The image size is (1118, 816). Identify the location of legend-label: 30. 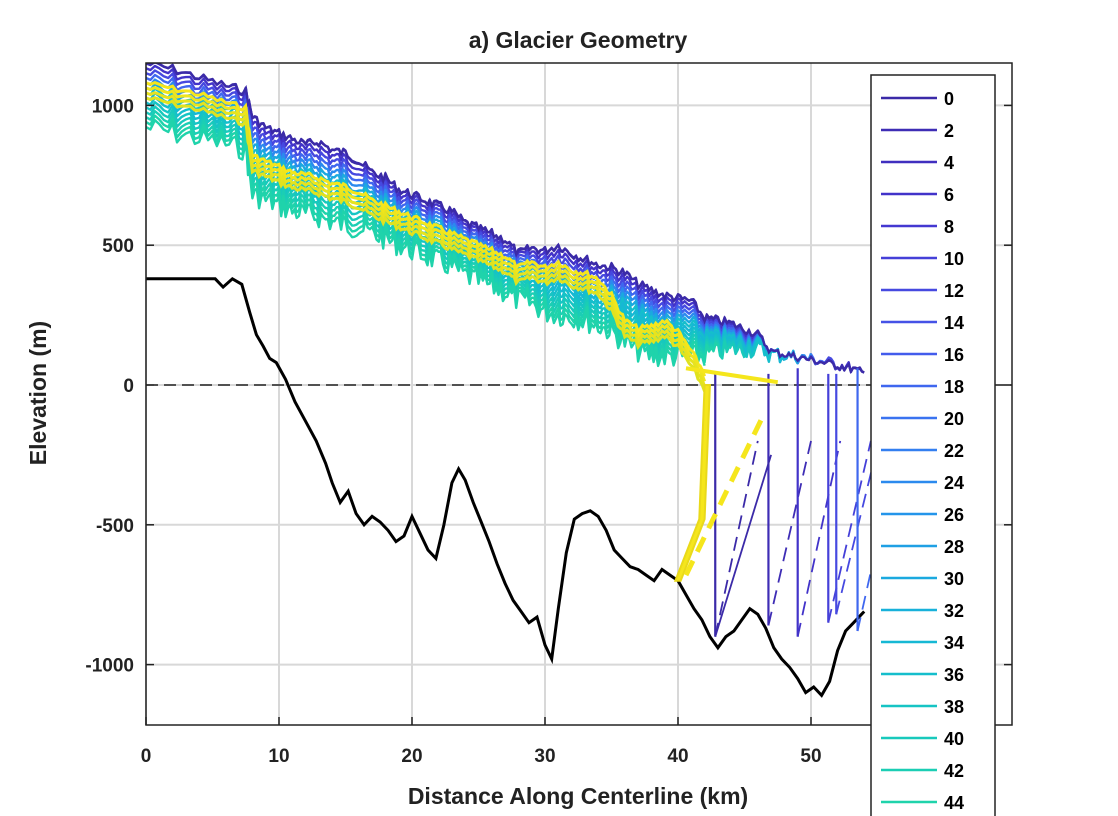
(954, 579).